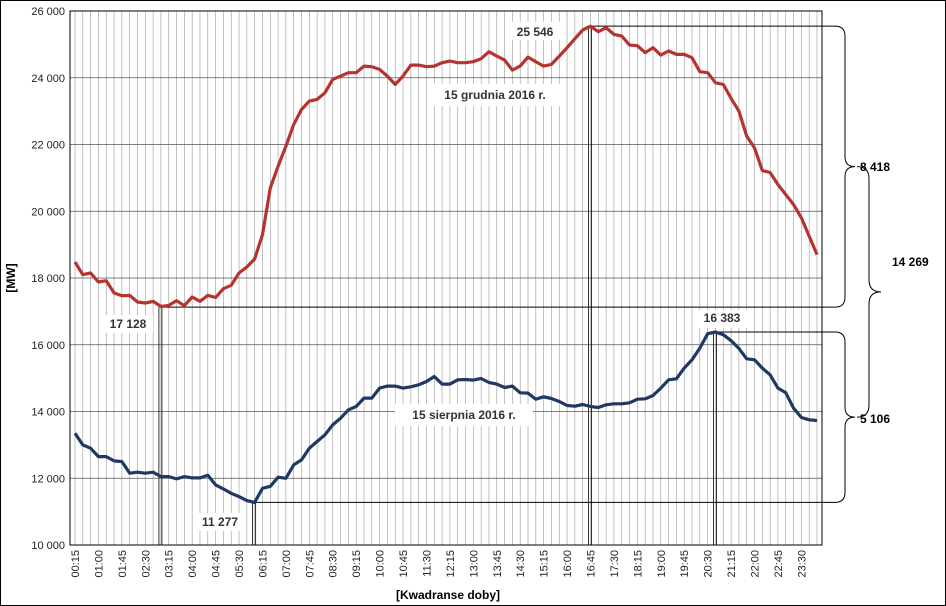 Image resolution: width=946 pixels, height=606 pixels. What do you see at coordinates (76, 564) in the screenshot?
I see `x-tick-label: 00:15` at bounding box center [76, 564].